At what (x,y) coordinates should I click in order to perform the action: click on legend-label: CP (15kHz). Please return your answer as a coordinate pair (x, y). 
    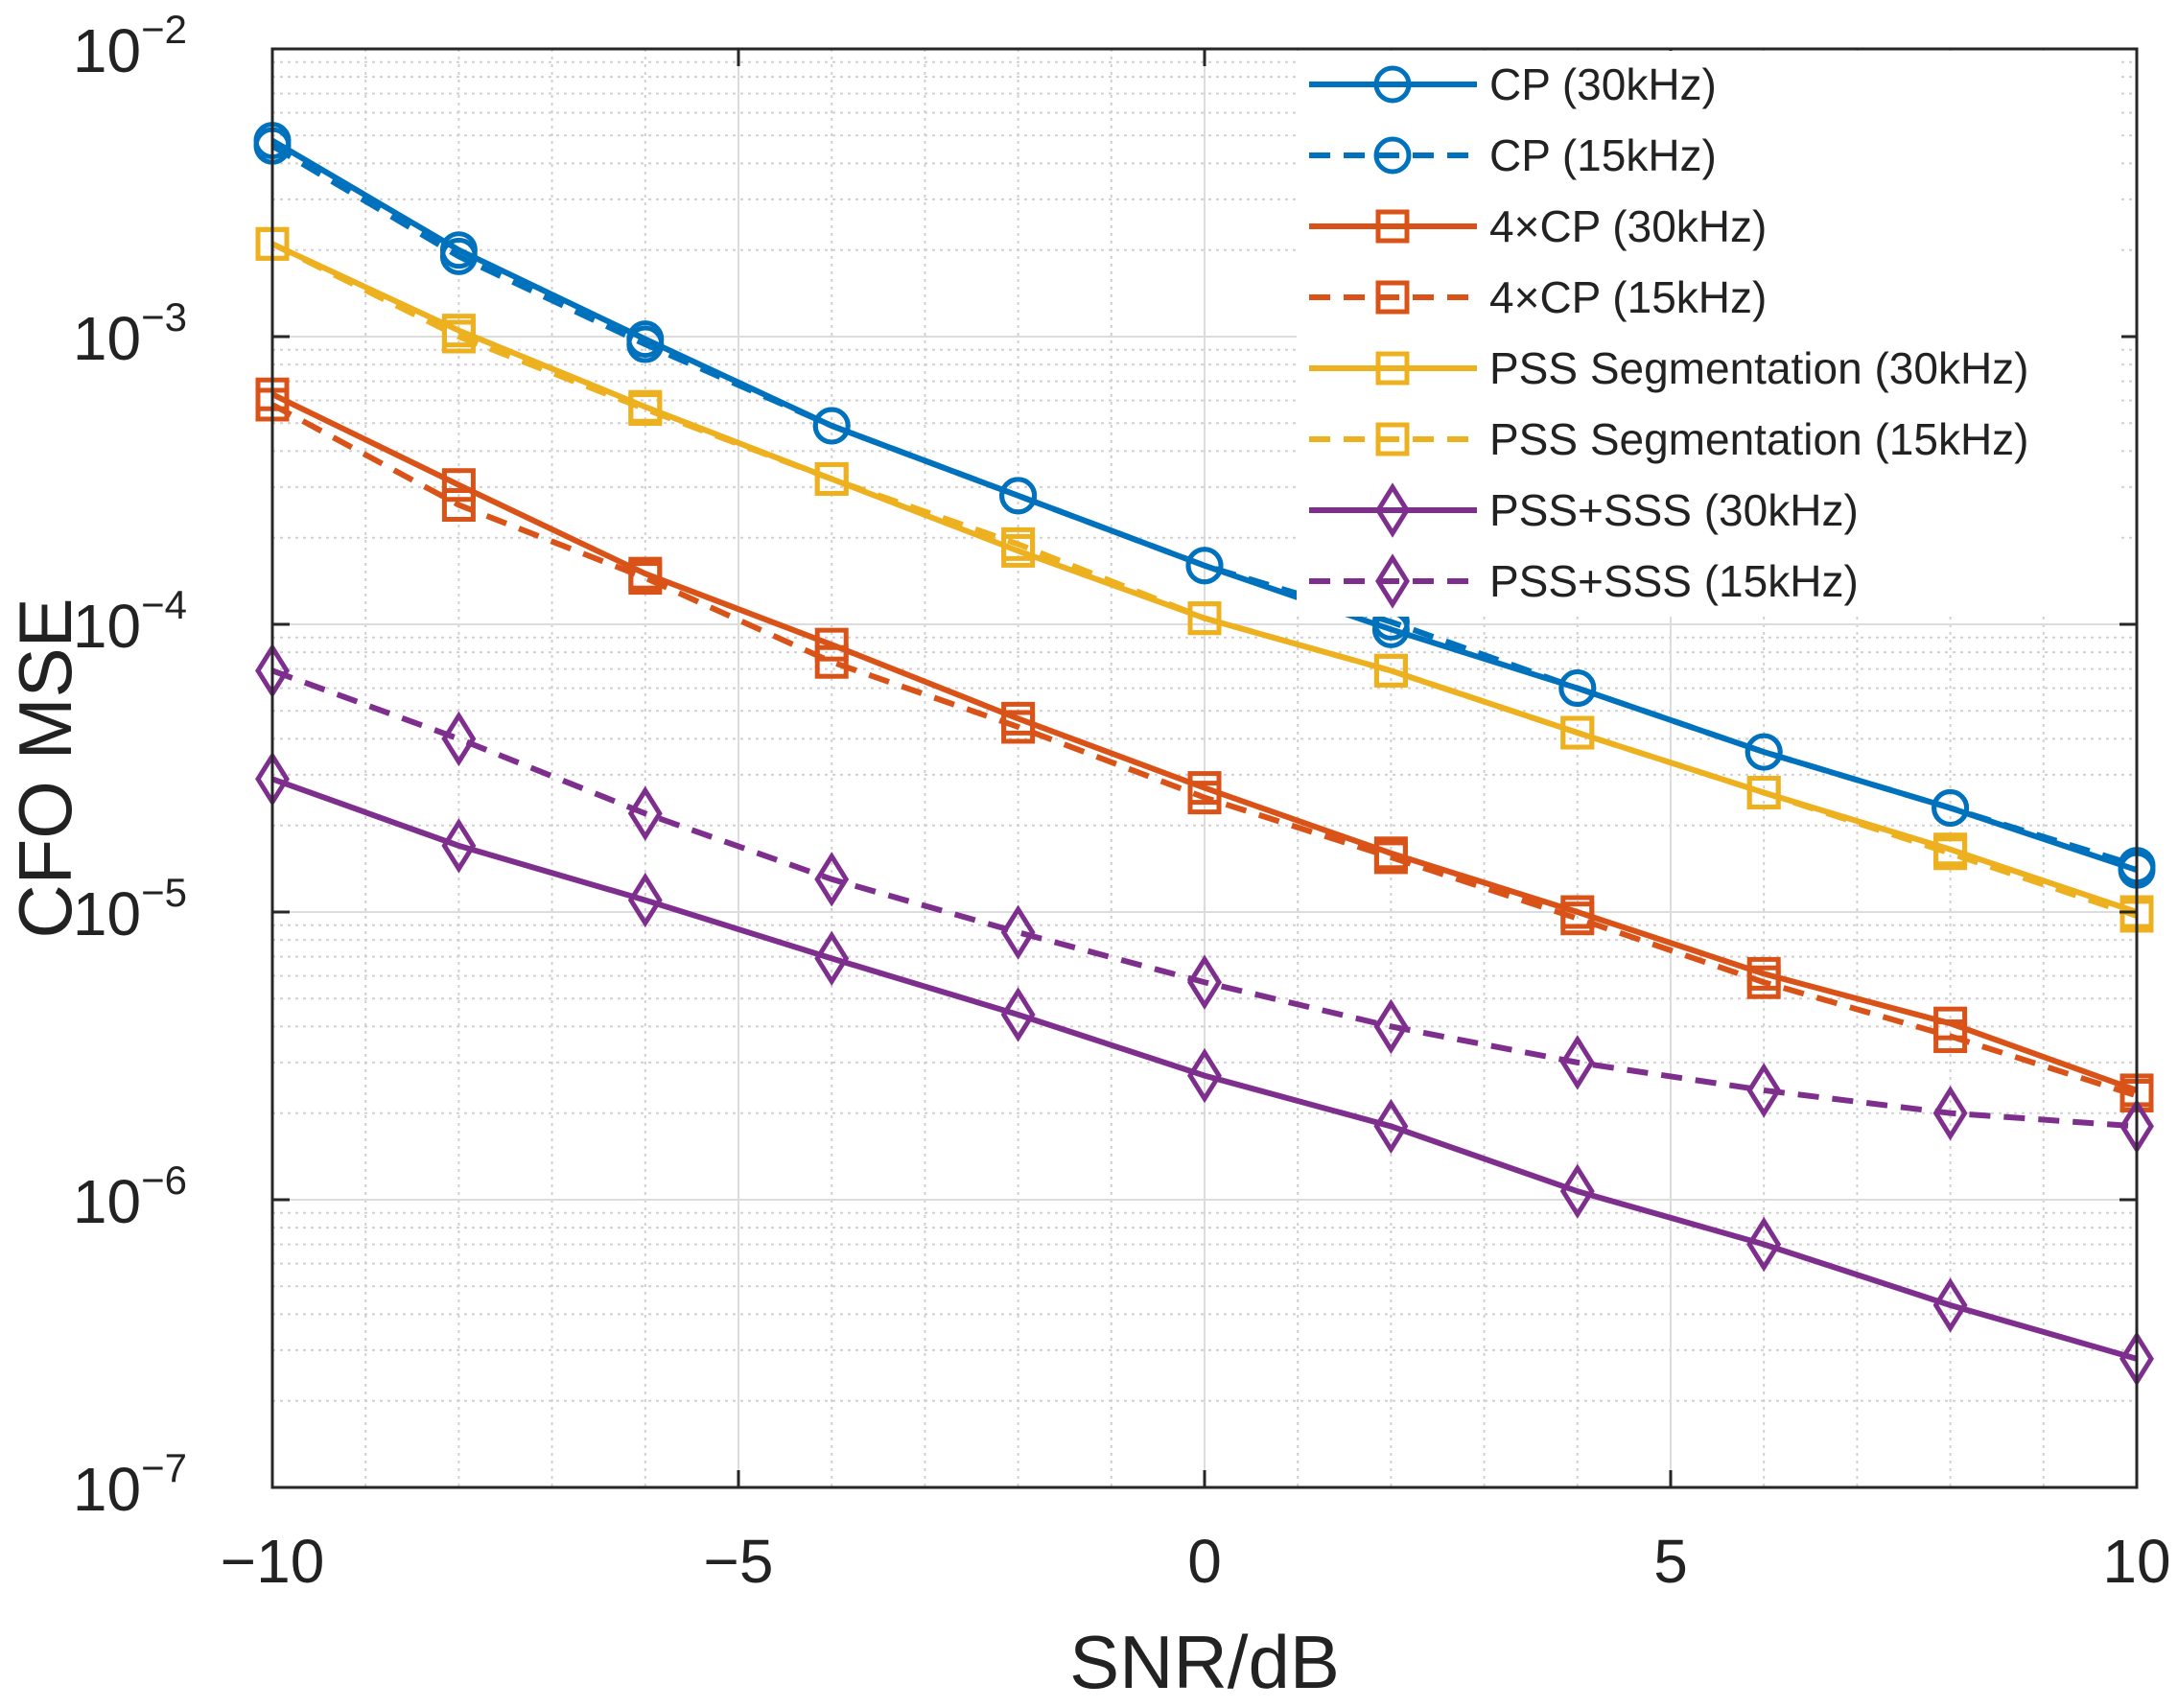
    Looking at the image, I should click on (1603, 155).